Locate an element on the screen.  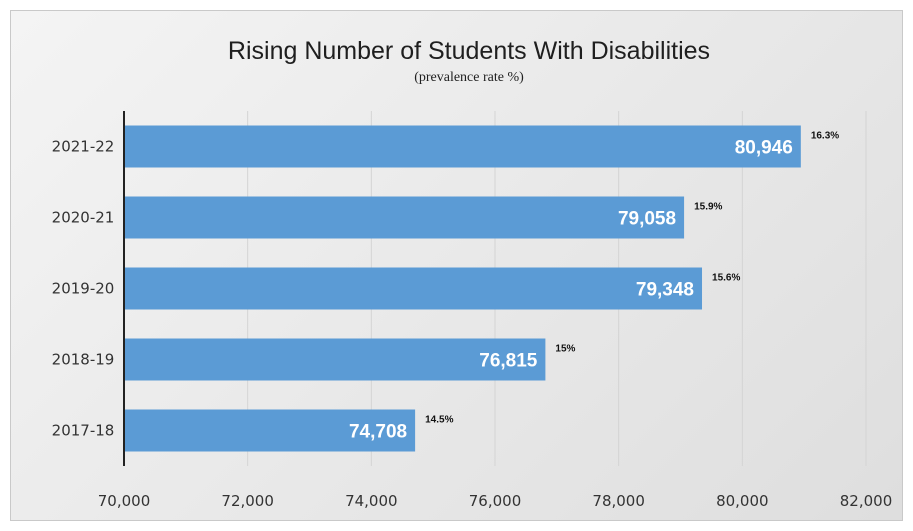
prevalence-rate-label: 15.6% is located at coordinates (726, 278).